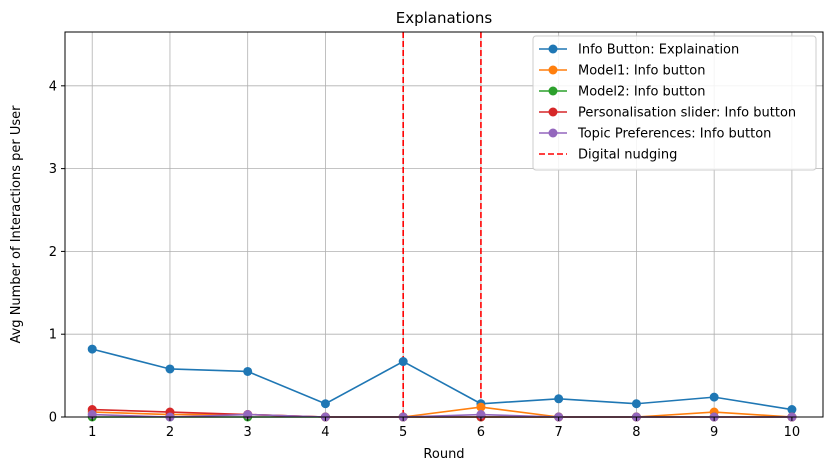 The image size is (833, 470). I want to click on y-axis-ticks: 0 1 2 3 4, so click(57, 252).